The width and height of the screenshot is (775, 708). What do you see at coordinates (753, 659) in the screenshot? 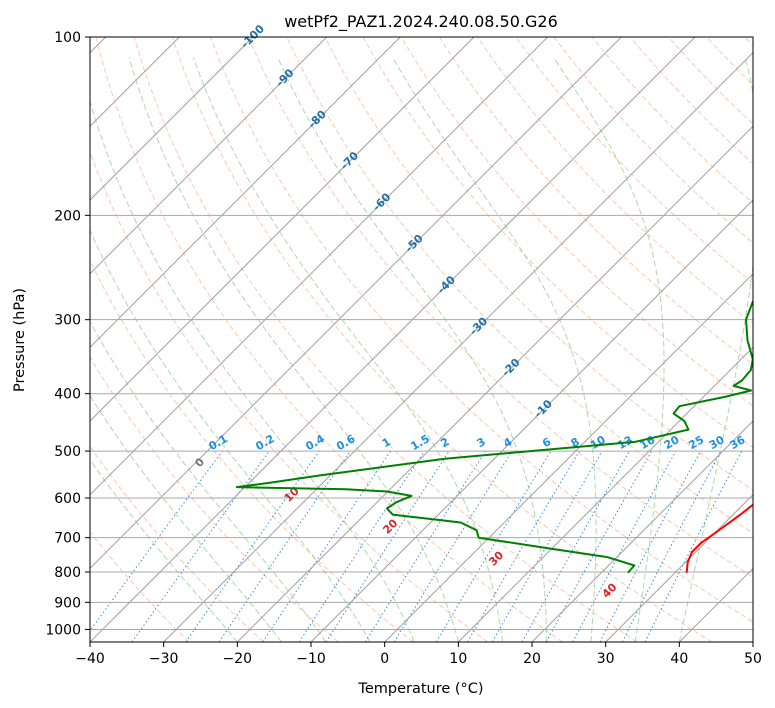
I see `x-tick-label: 50` at bounding box center [753, 659].